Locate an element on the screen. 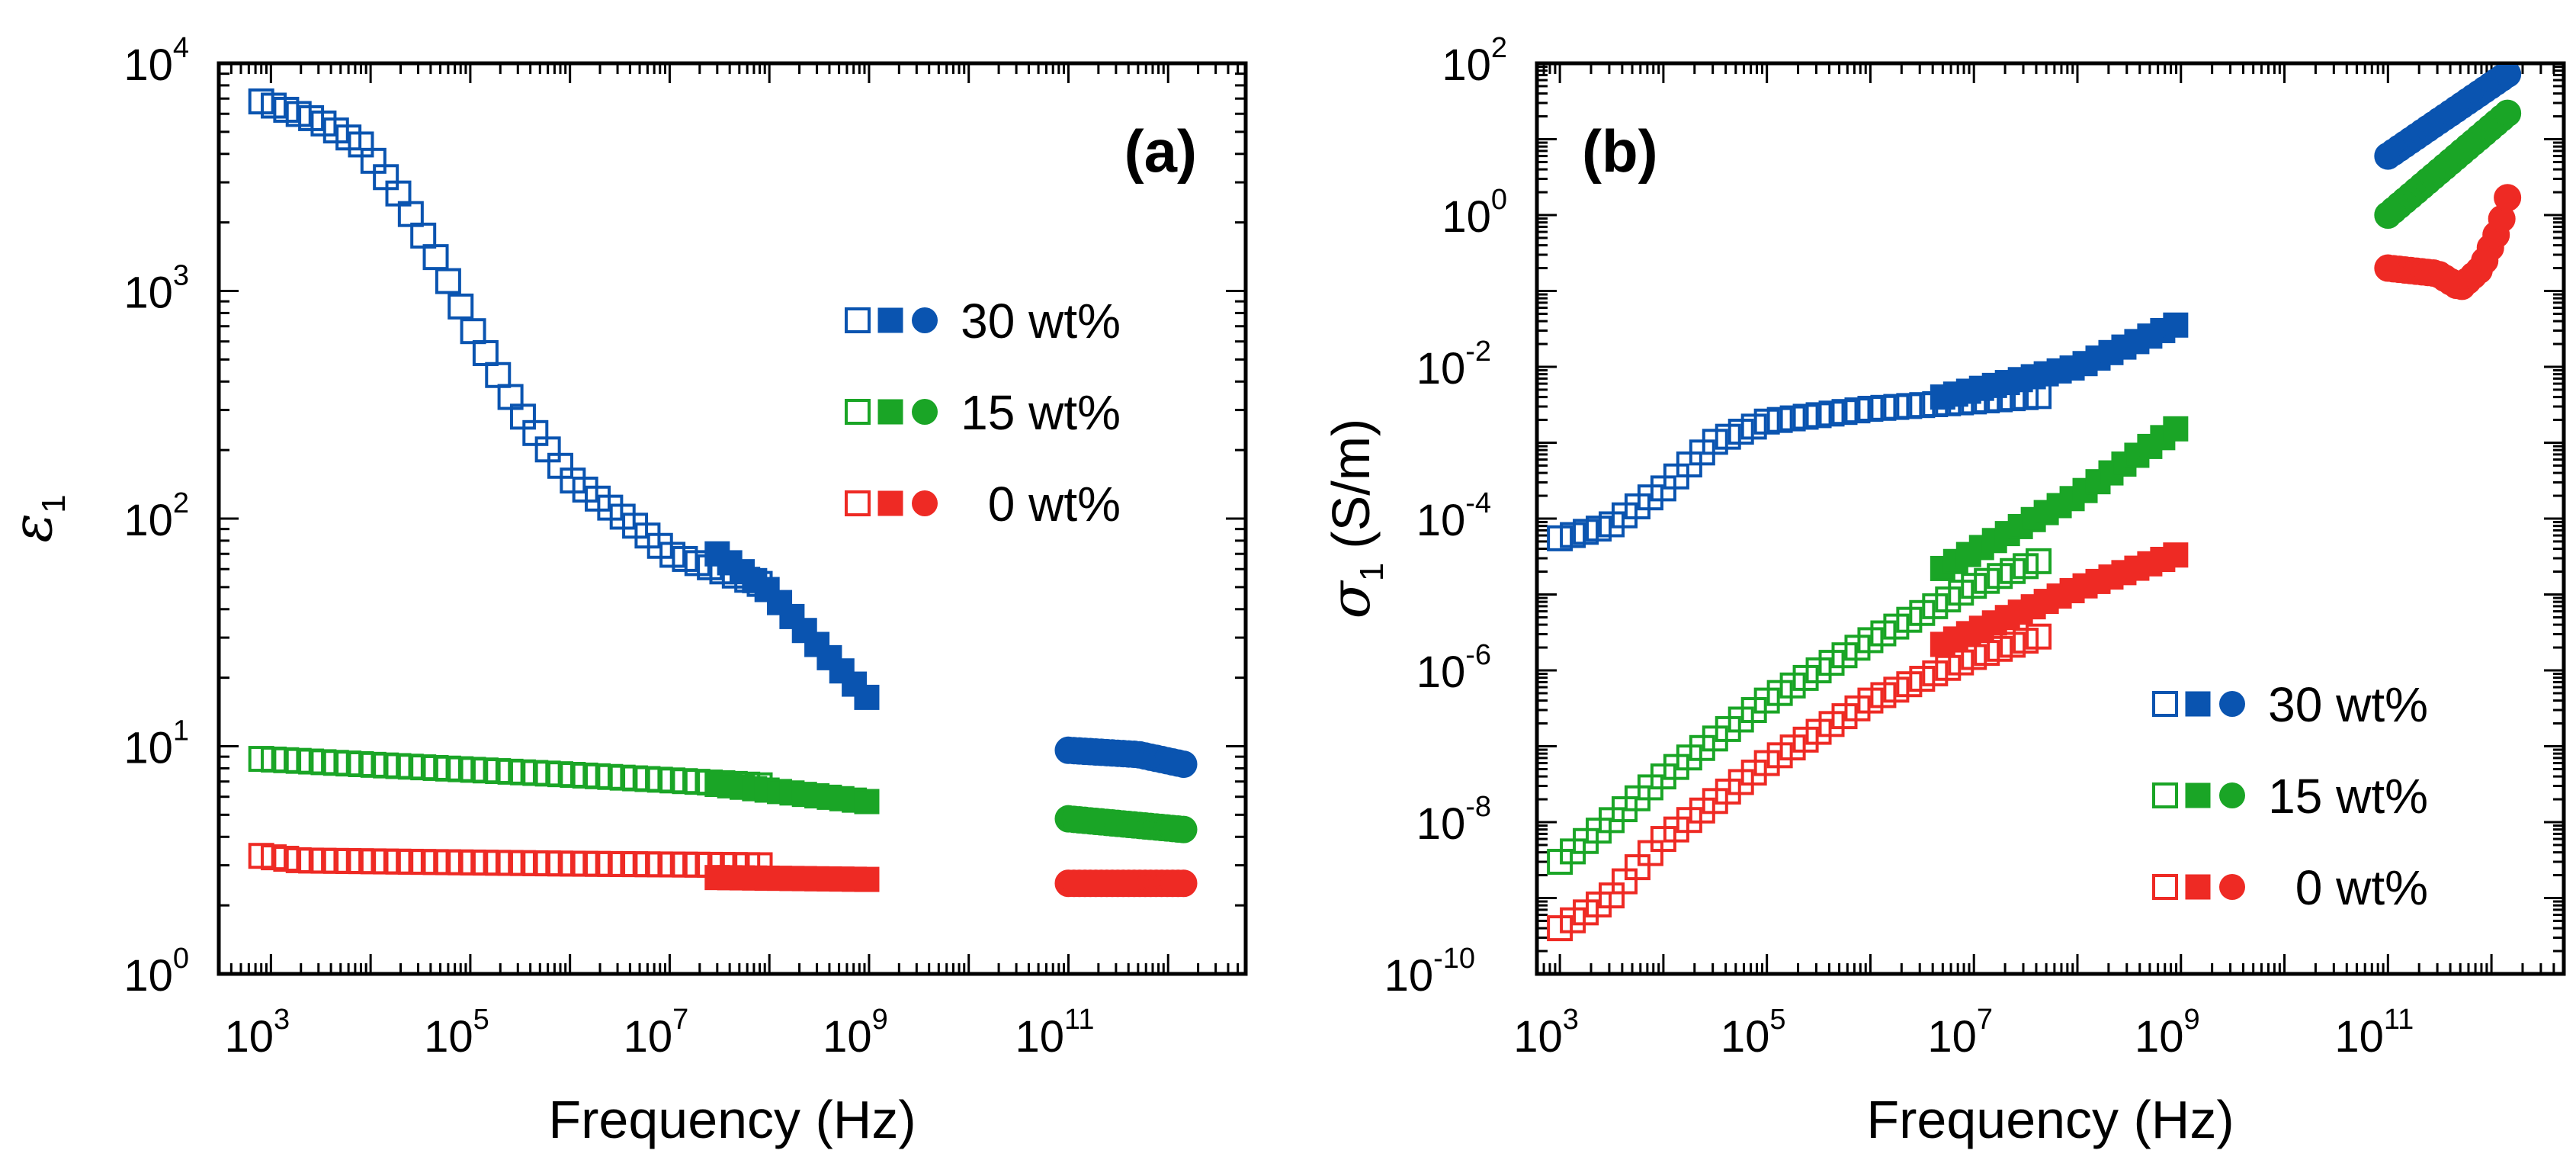 The image size is (2576, 1176). x-tick-label: 10¹¹ is located at coordinates (1054, 1033).